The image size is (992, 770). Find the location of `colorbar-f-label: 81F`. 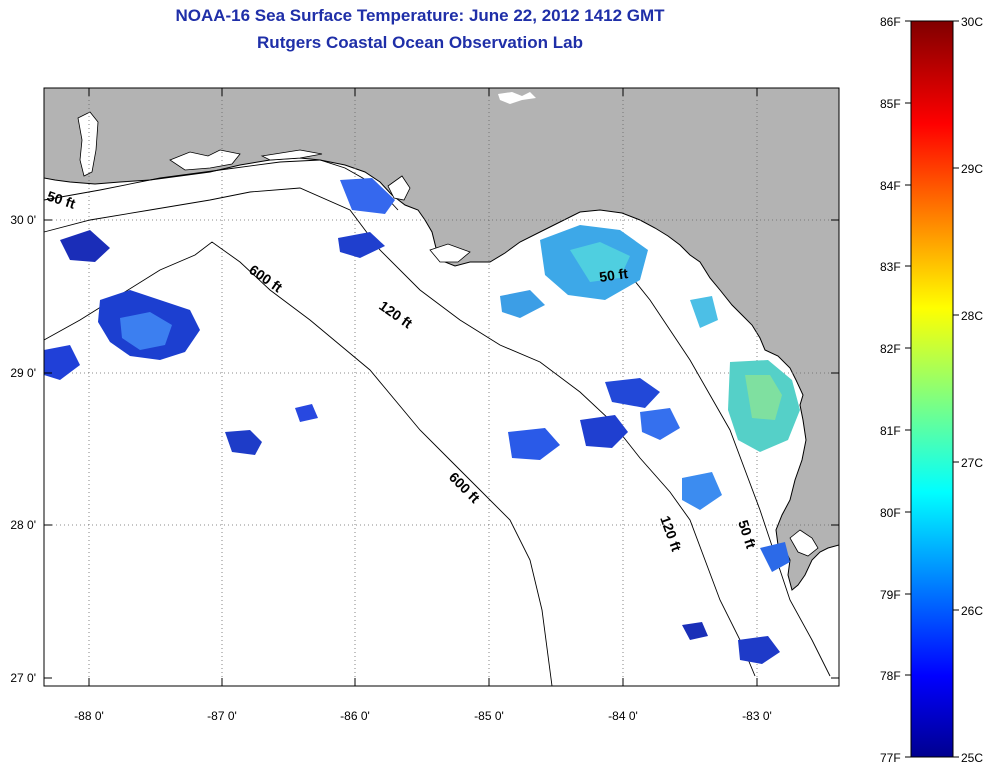

colorbar-f-label: 81F is located at coordinates (890, 431).